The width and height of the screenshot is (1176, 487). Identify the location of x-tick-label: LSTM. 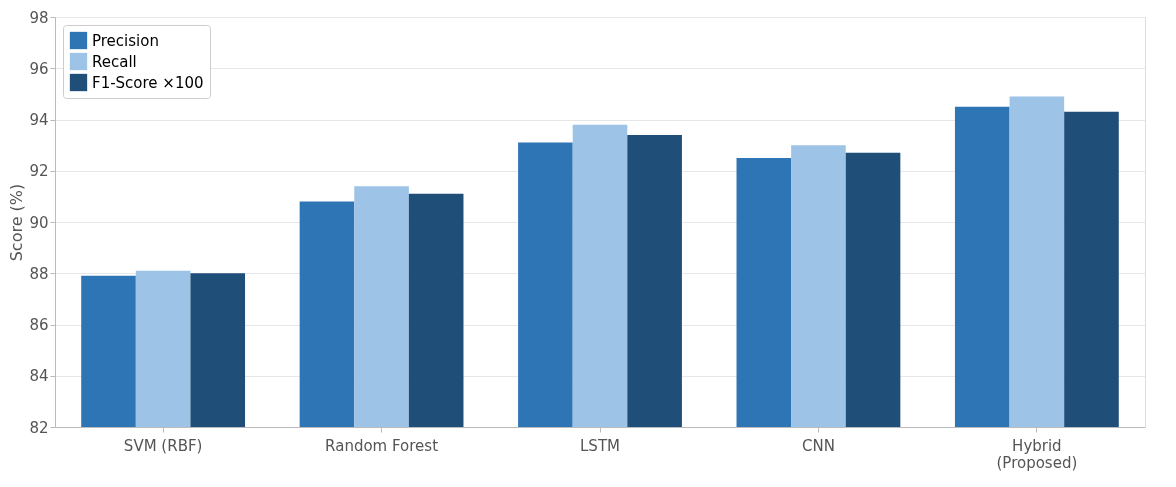
(600, 445).